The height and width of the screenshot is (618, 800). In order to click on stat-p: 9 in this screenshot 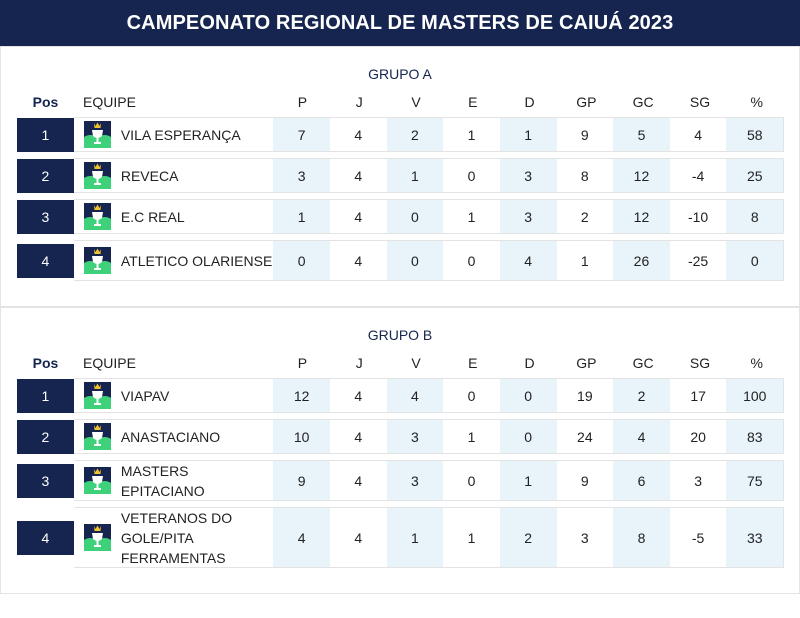, I will do `click(301, 480)`.